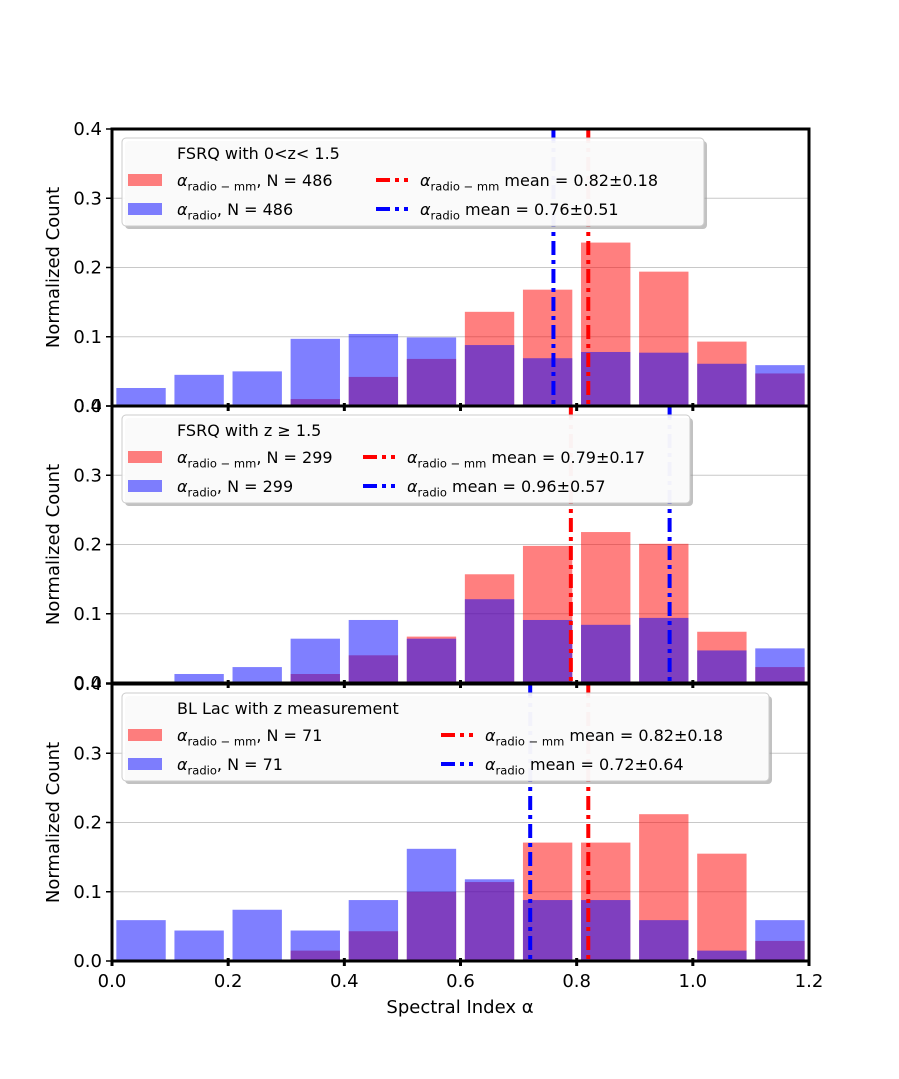 Image resolution: width=899 pixels, height=1079 pixels. I want to click on legend-label: αradio mean = 0.76±0.51, so click(519, 211).